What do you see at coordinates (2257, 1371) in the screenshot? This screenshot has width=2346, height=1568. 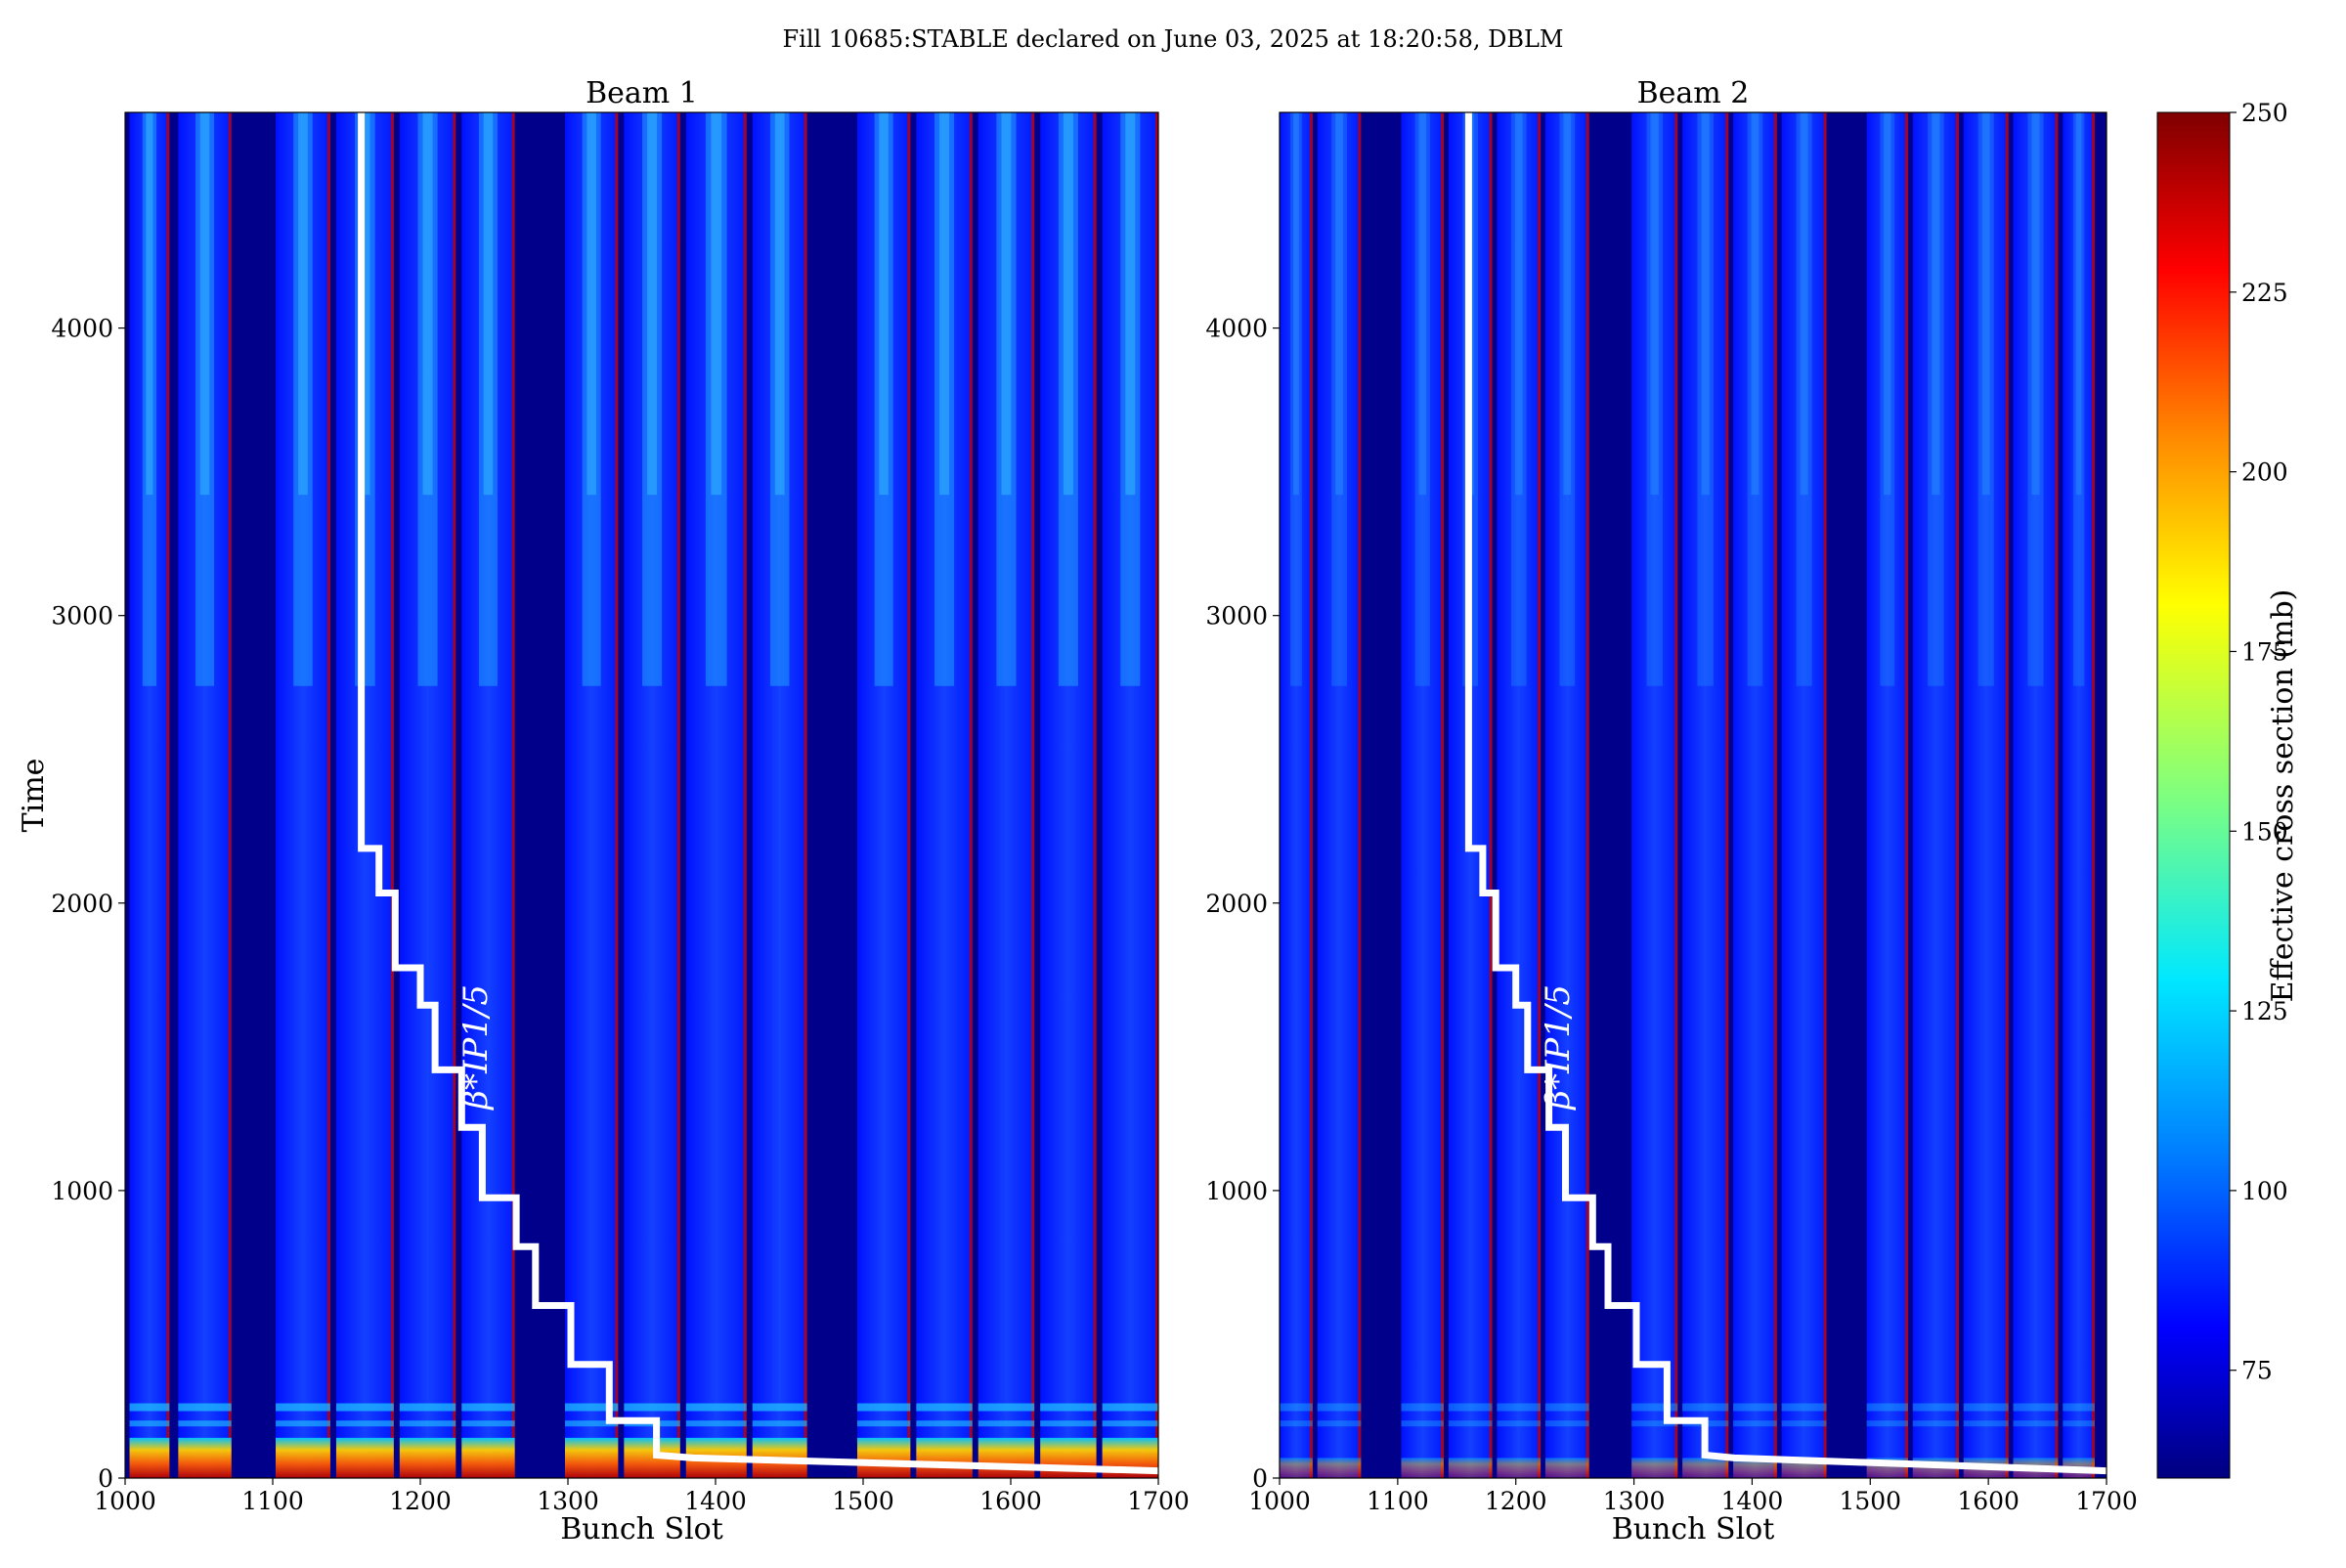 I see `colorbar-tick-label: 75` at bounding box center [2257, 1371].